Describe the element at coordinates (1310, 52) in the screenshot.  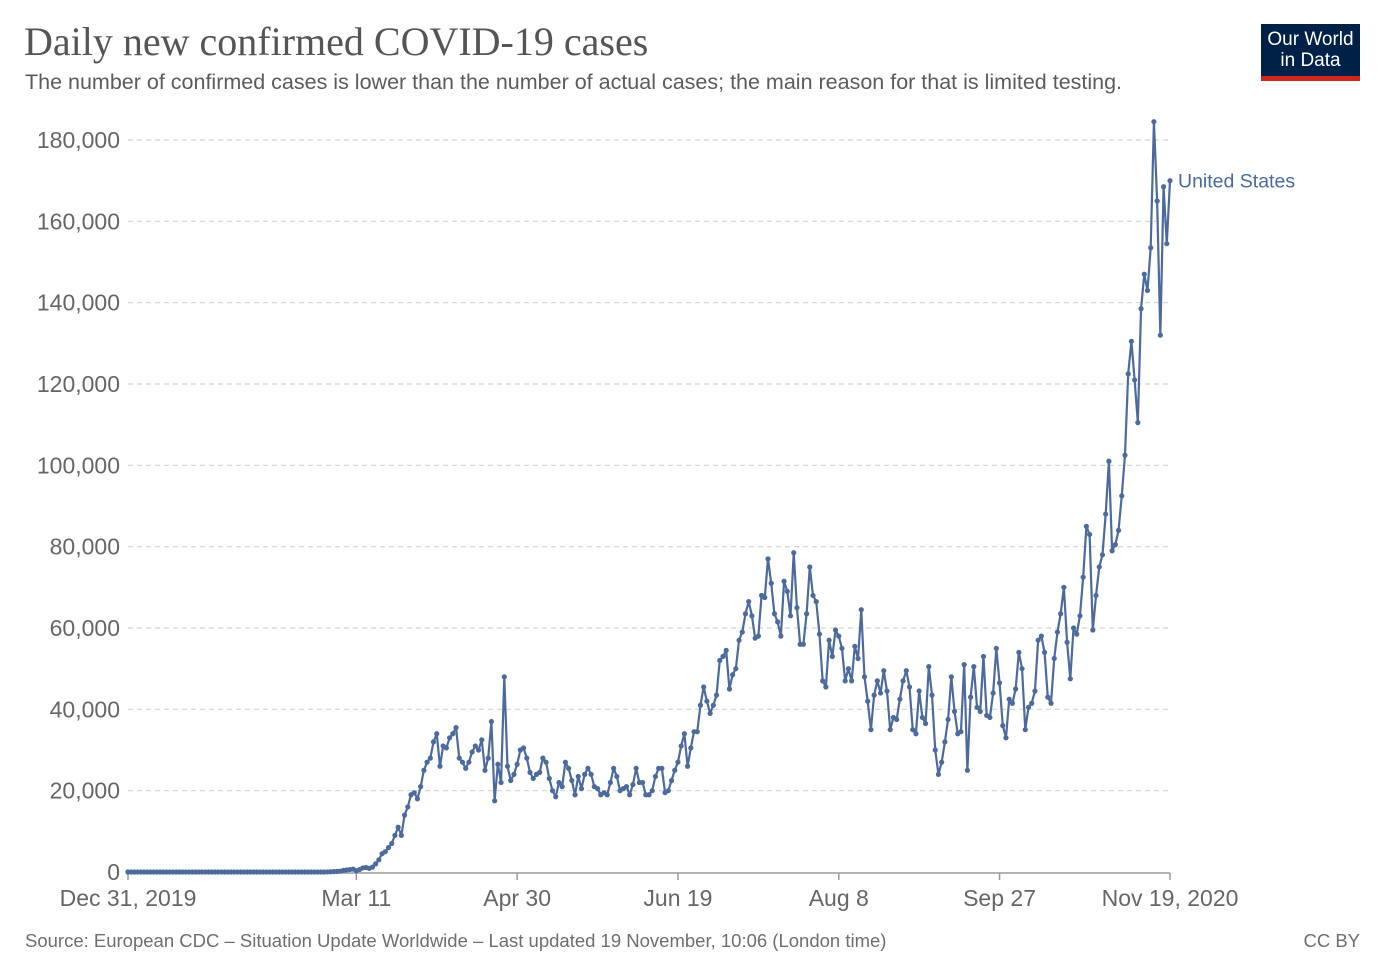
I see `our-world-in-data-logo: Our World in Data` at that location.